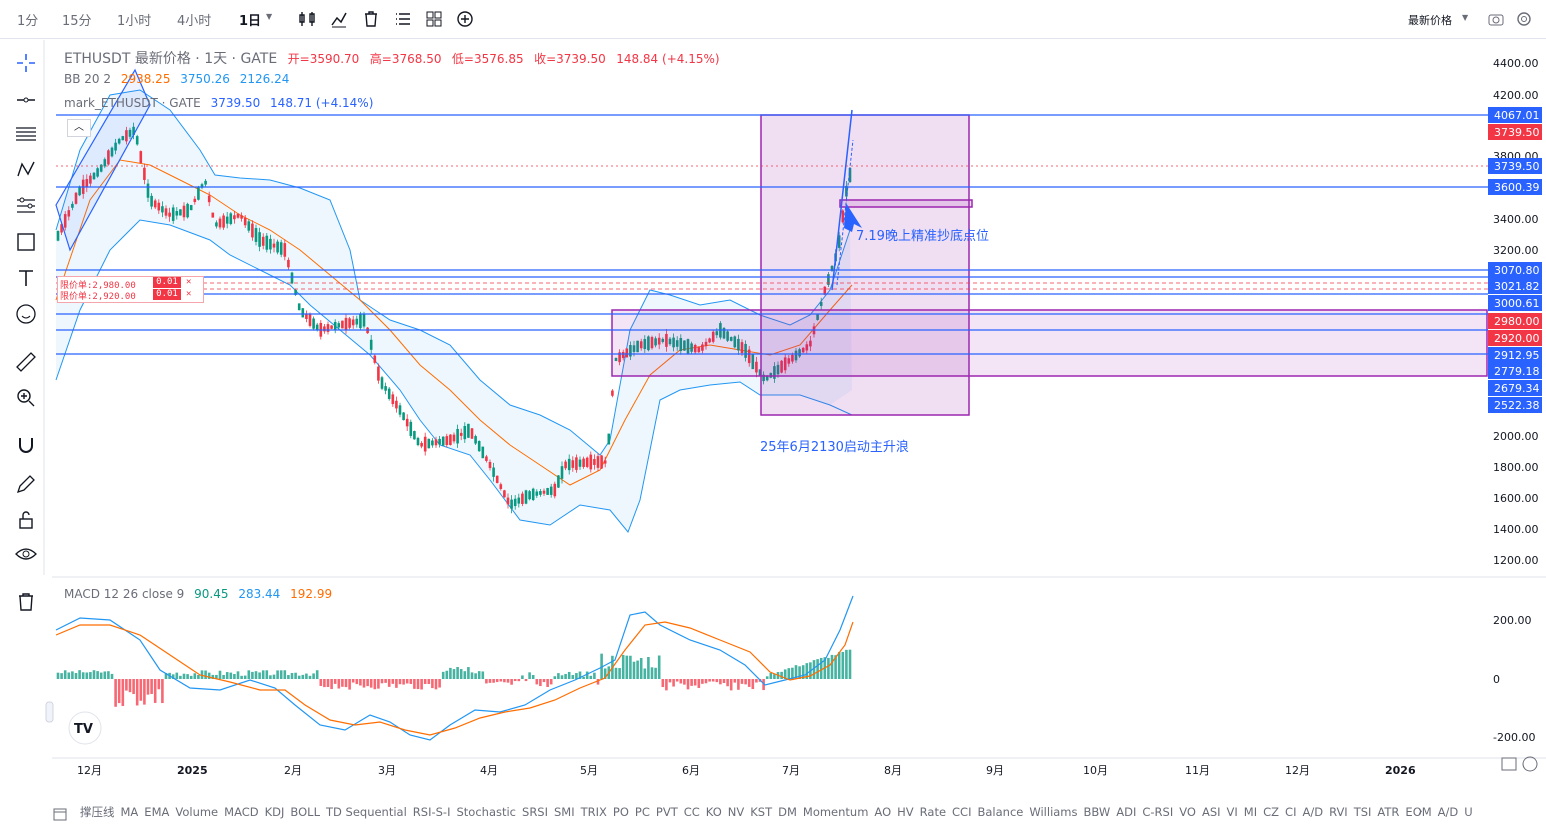  Describe the element at coordinates (761, 812) in the screenshot. I see `indicator-item: KST` at that location.